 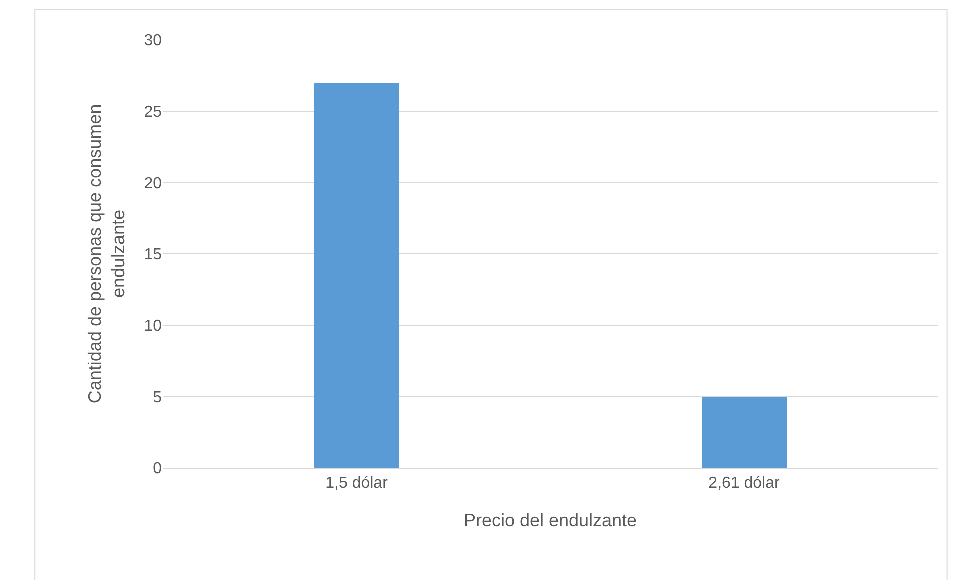 I want to click on x-tick-label: 1,5 dólar, so click(x=357, y=483).